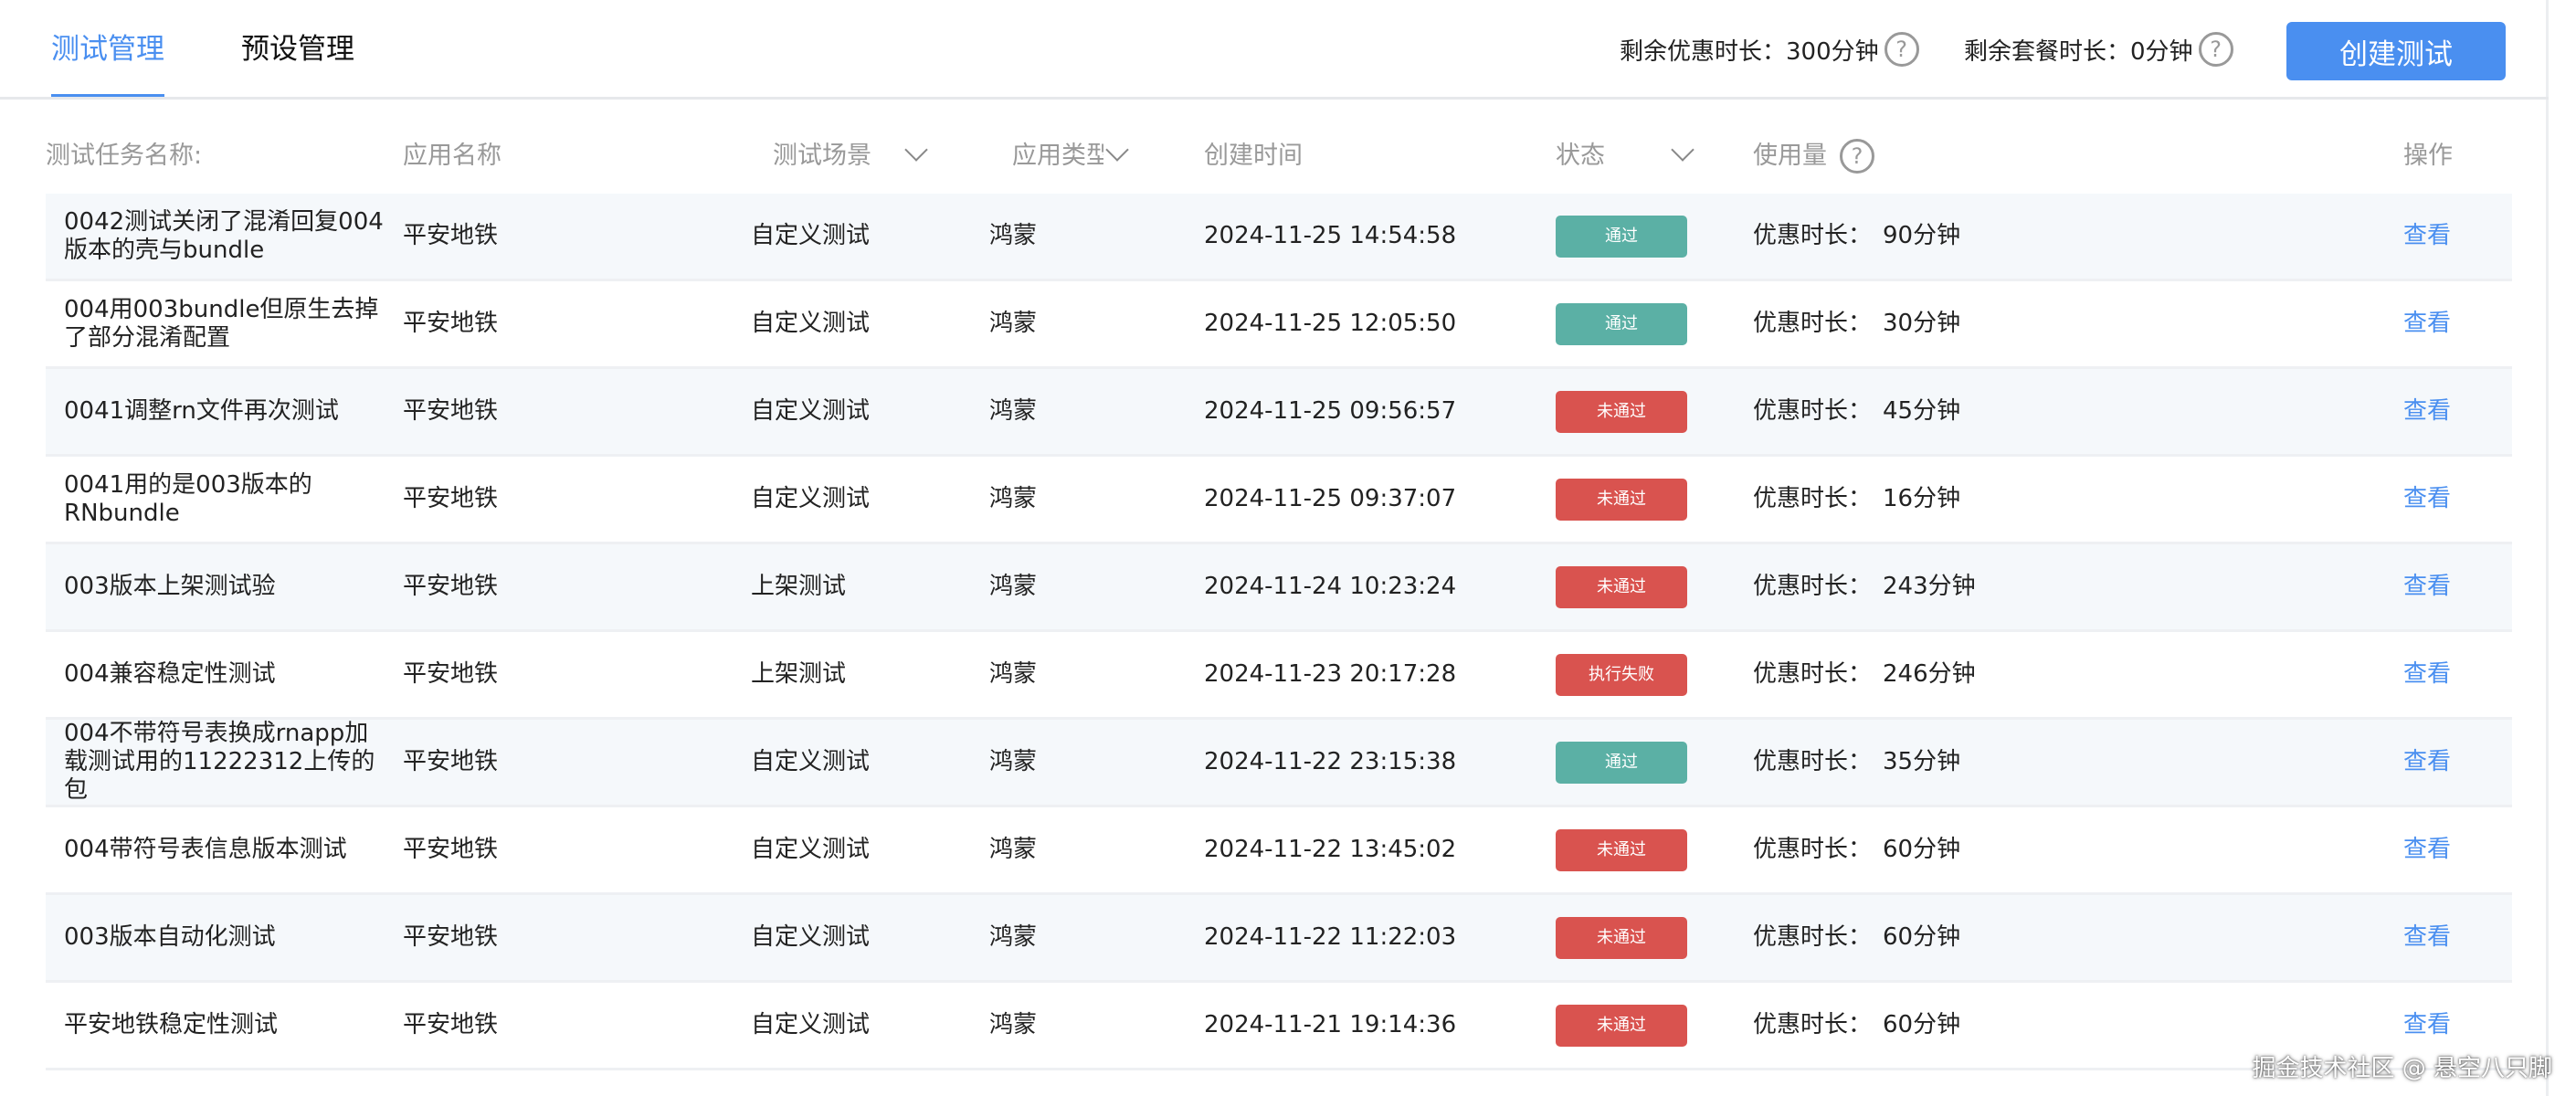  I want to click on task-name: 003版本上架测试验, so click(170, 586).